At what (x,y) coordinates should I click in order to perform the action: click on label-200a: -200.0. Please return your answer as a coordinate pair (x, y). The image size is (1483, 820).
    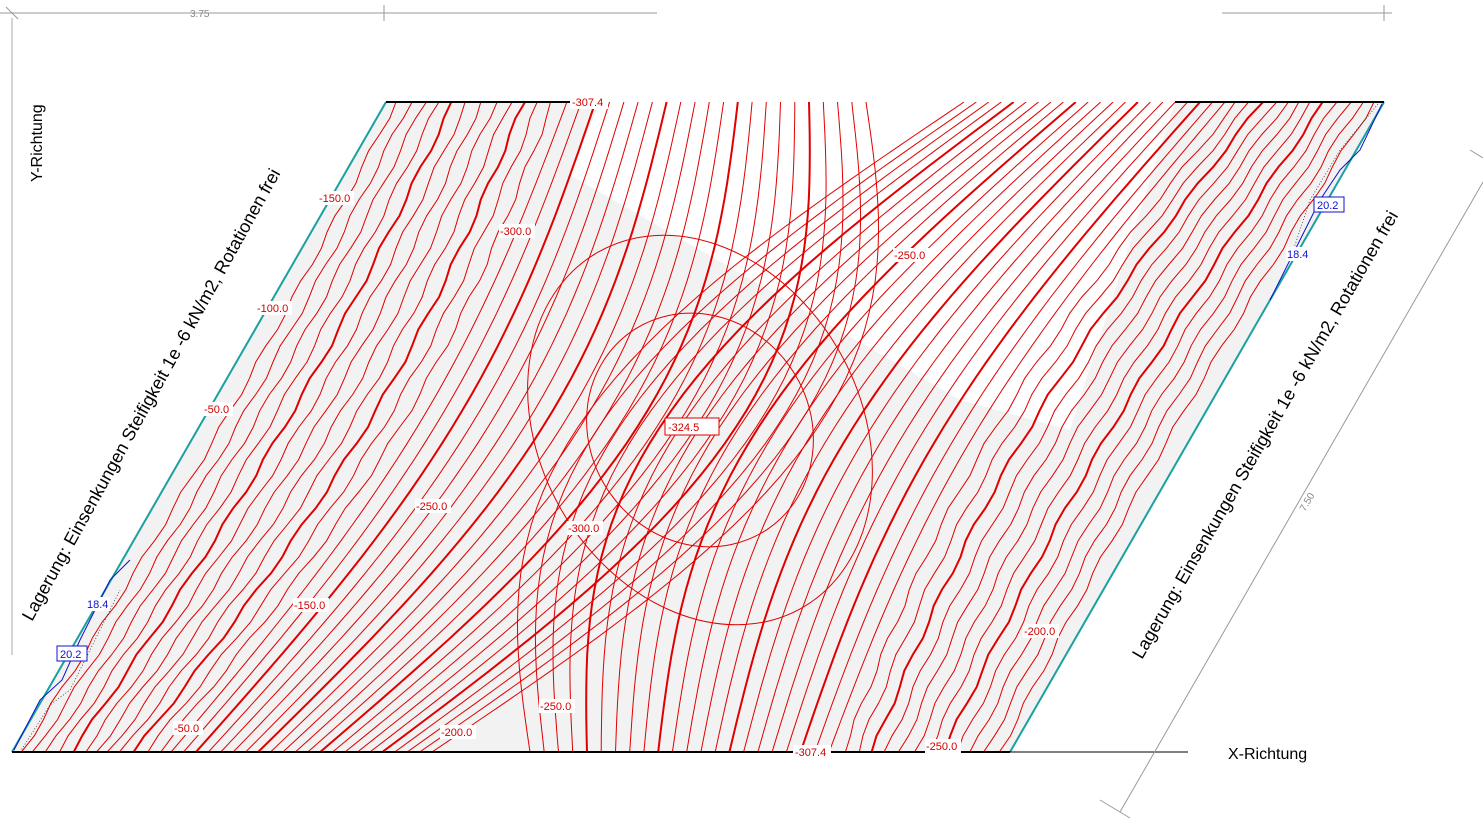
    Looking at the image, I should click on (1041, 631).